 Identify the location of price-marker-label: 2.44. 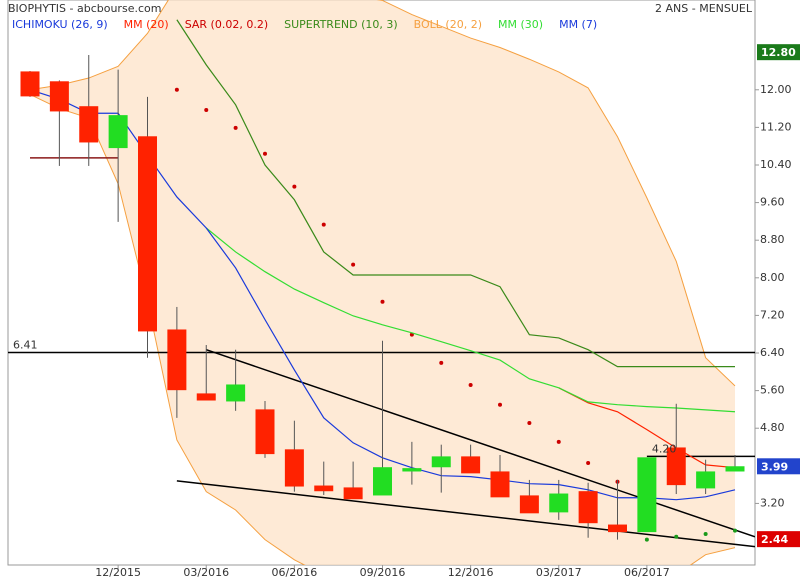
(774, 539).